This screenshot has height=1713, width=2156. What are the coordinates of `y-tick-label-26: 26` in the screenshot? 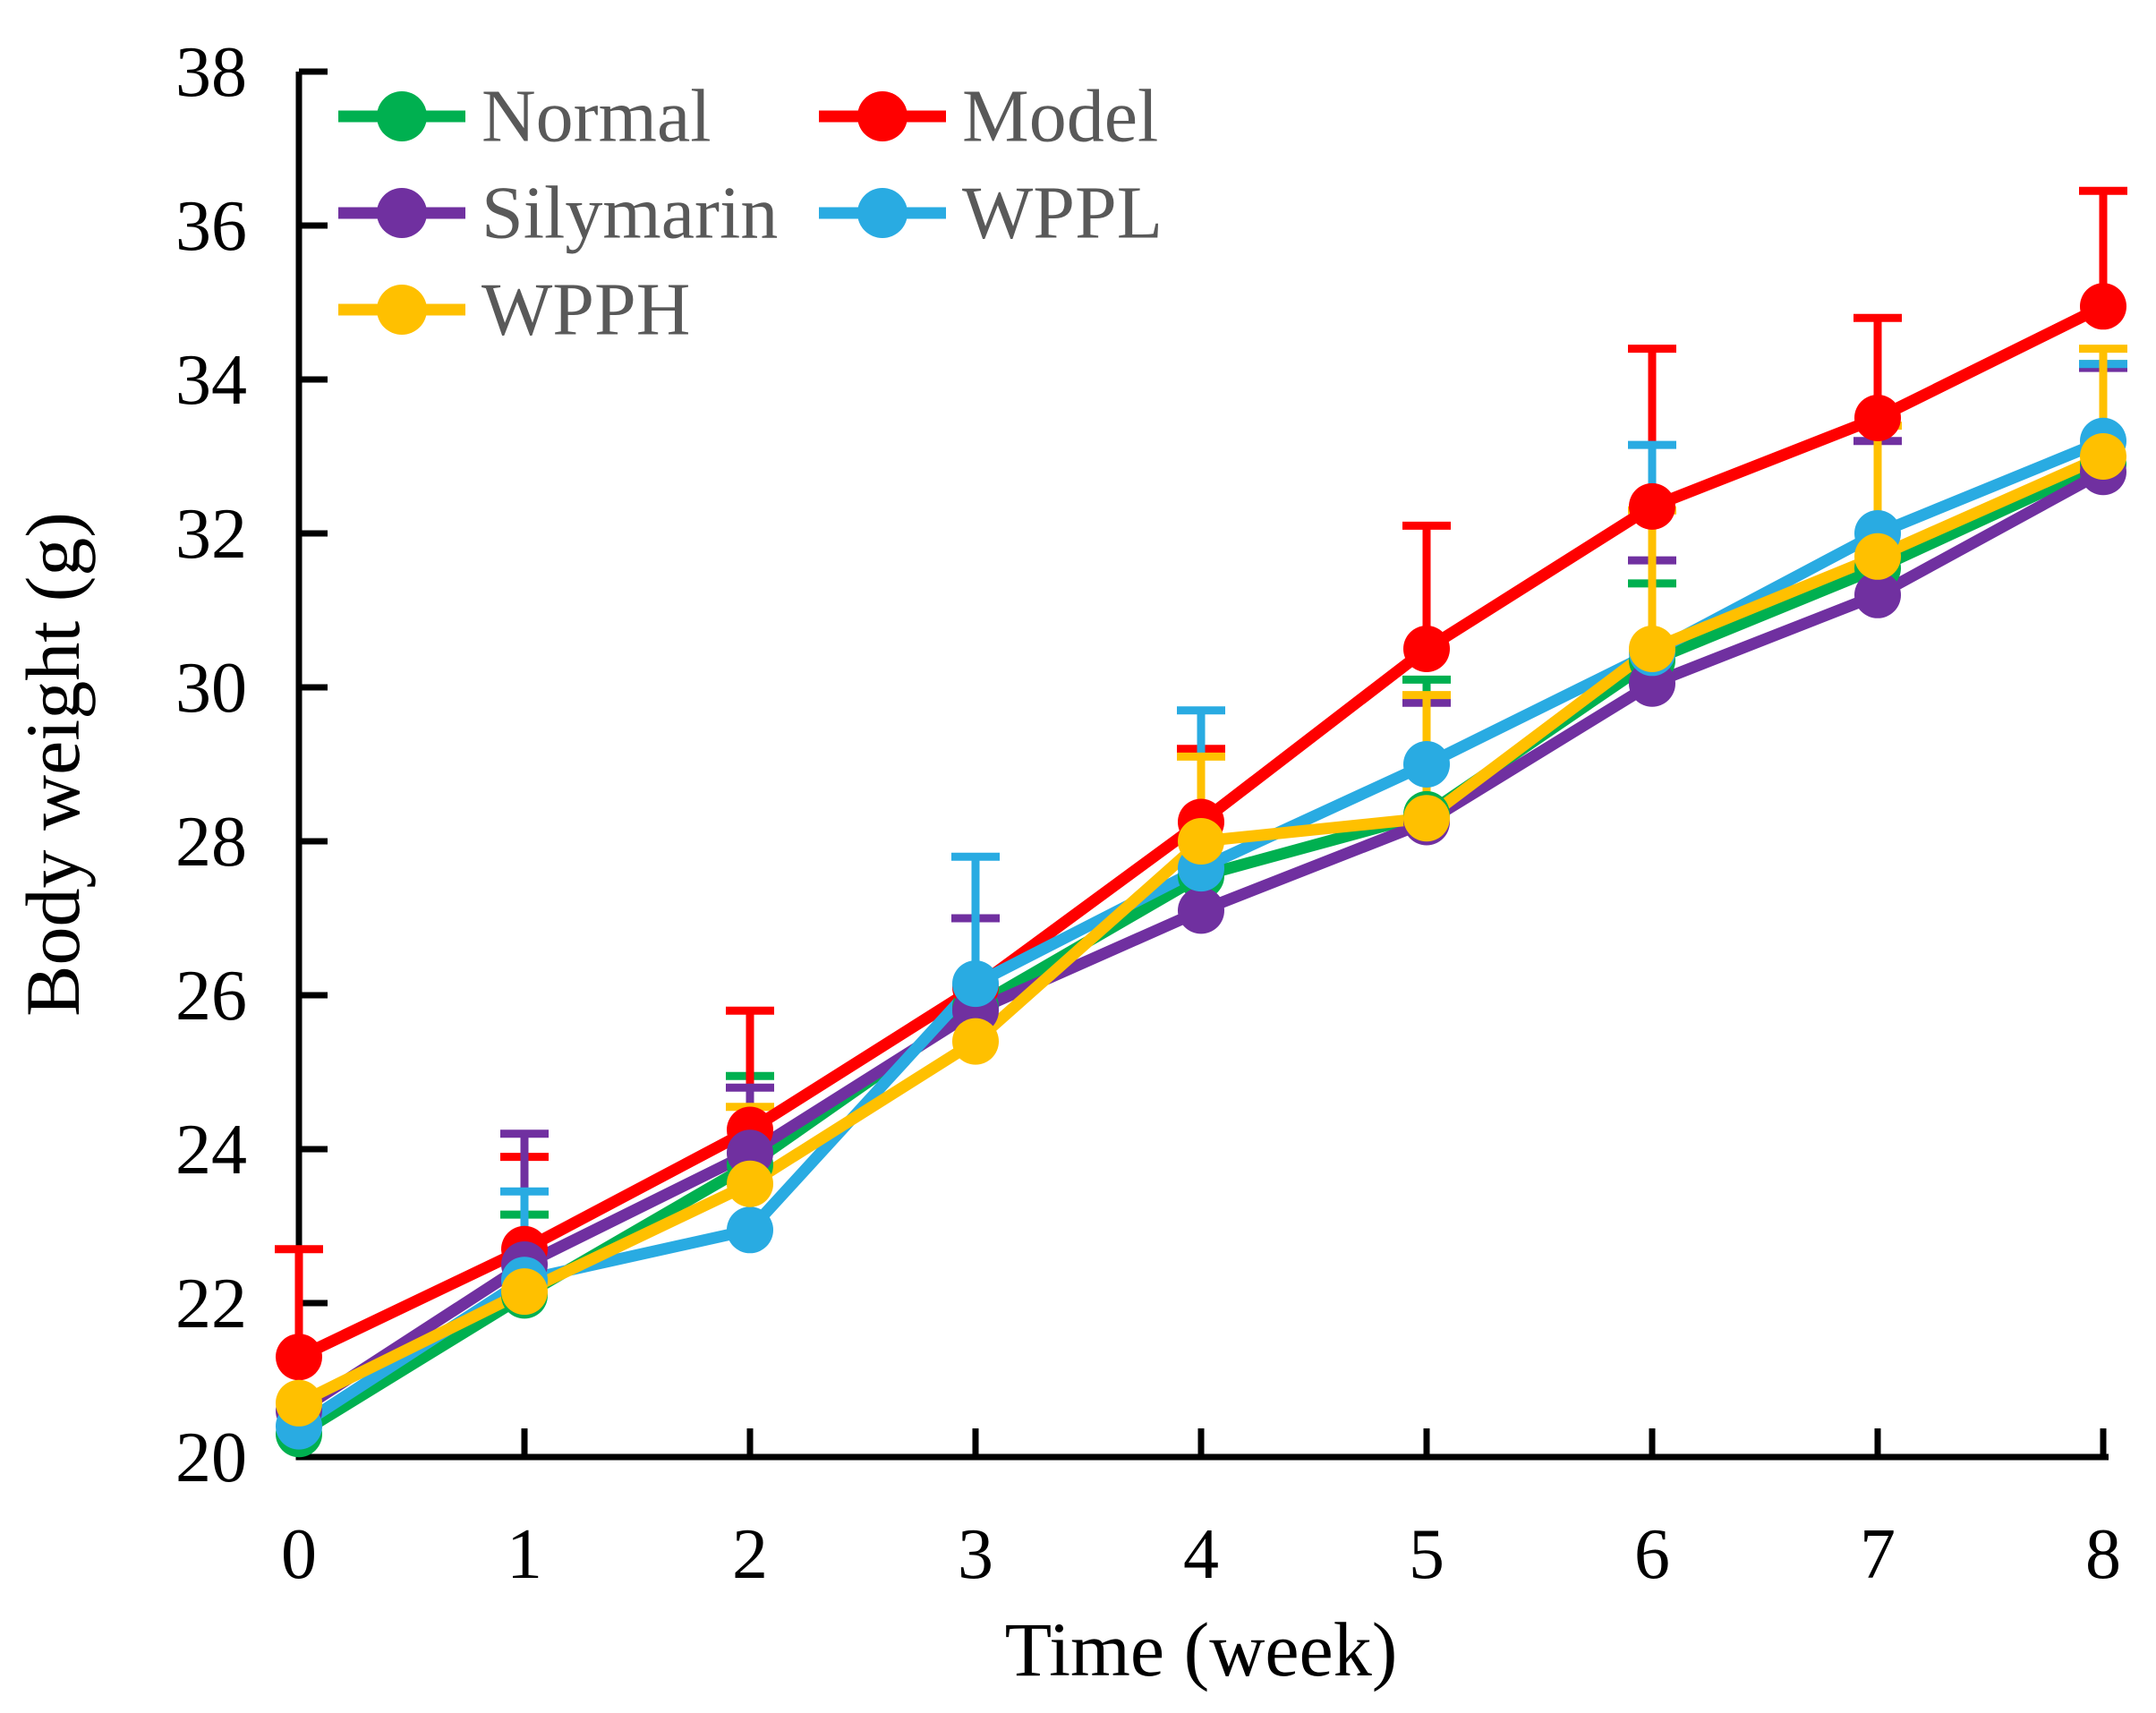 It's located at (211, 996).